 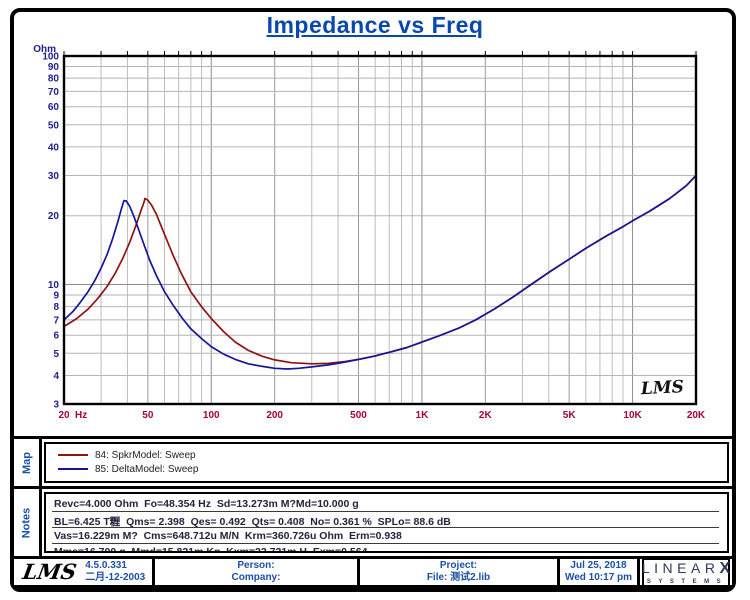 What do you see at coordinates (56, 376) in the screenshot?
I see `svg-text: 4` at bounding box center [56, 376].